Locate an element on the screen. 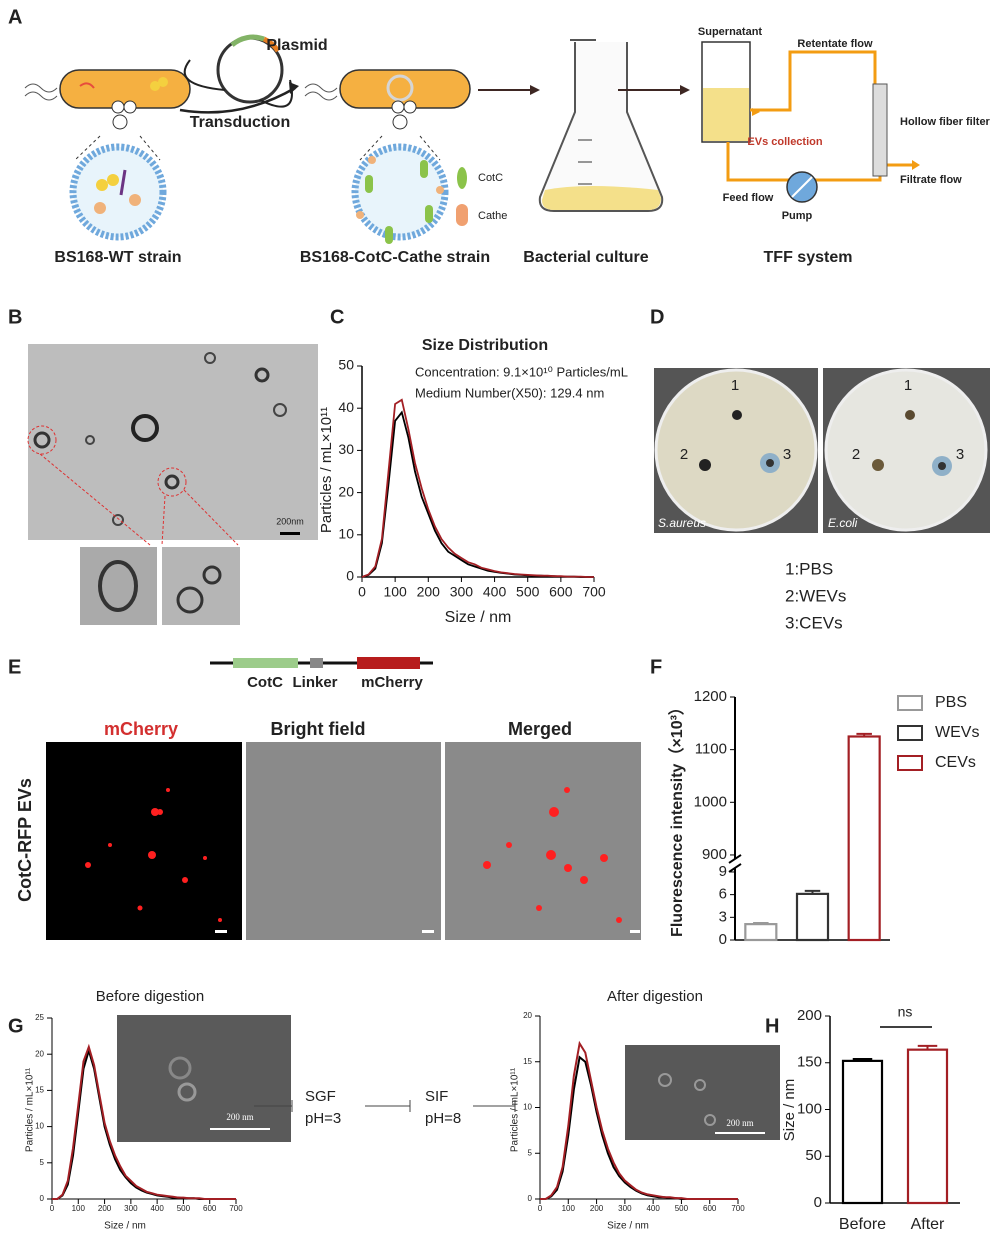 Image resolution: width=997 pixels, height=1239 pixels. panel-d-plates: S.aureus is located at coordinates (682, 523).